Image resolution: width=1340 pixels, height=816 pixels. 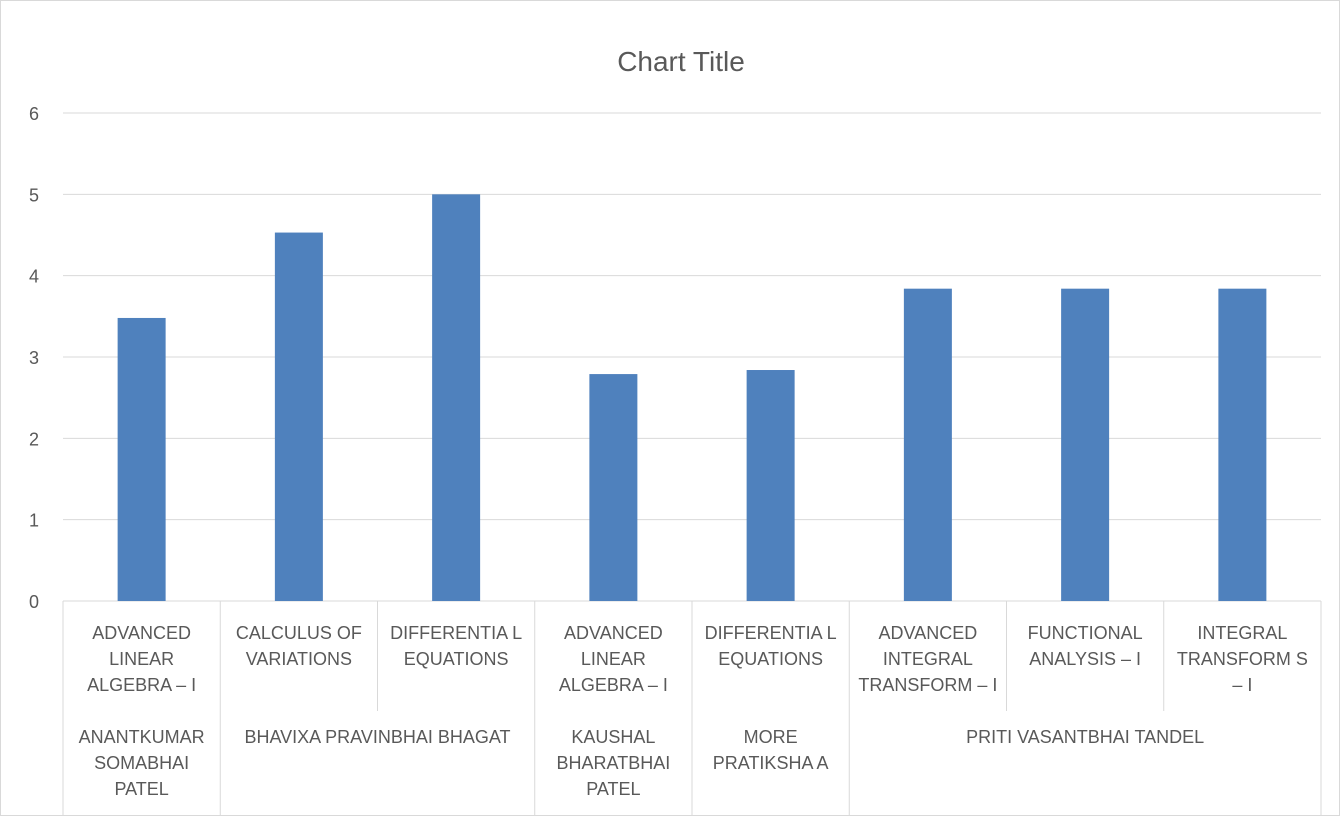 I want to click on x-group-label: KAUSHAL BHARATBHAI PATEL, so click(x=614, y=763).